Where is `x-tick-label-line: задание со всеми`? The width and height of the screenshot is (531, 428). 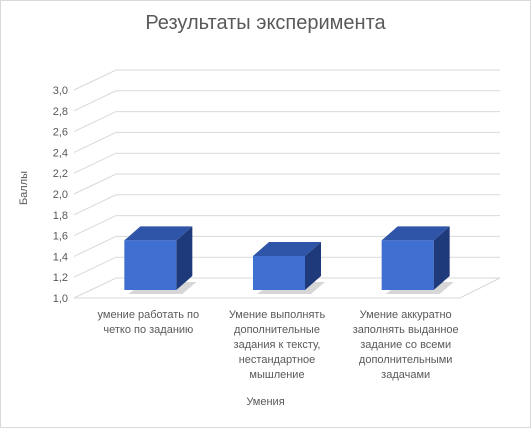 x-tick-label-line: задание со всеми is located at coordinates (405, 345).